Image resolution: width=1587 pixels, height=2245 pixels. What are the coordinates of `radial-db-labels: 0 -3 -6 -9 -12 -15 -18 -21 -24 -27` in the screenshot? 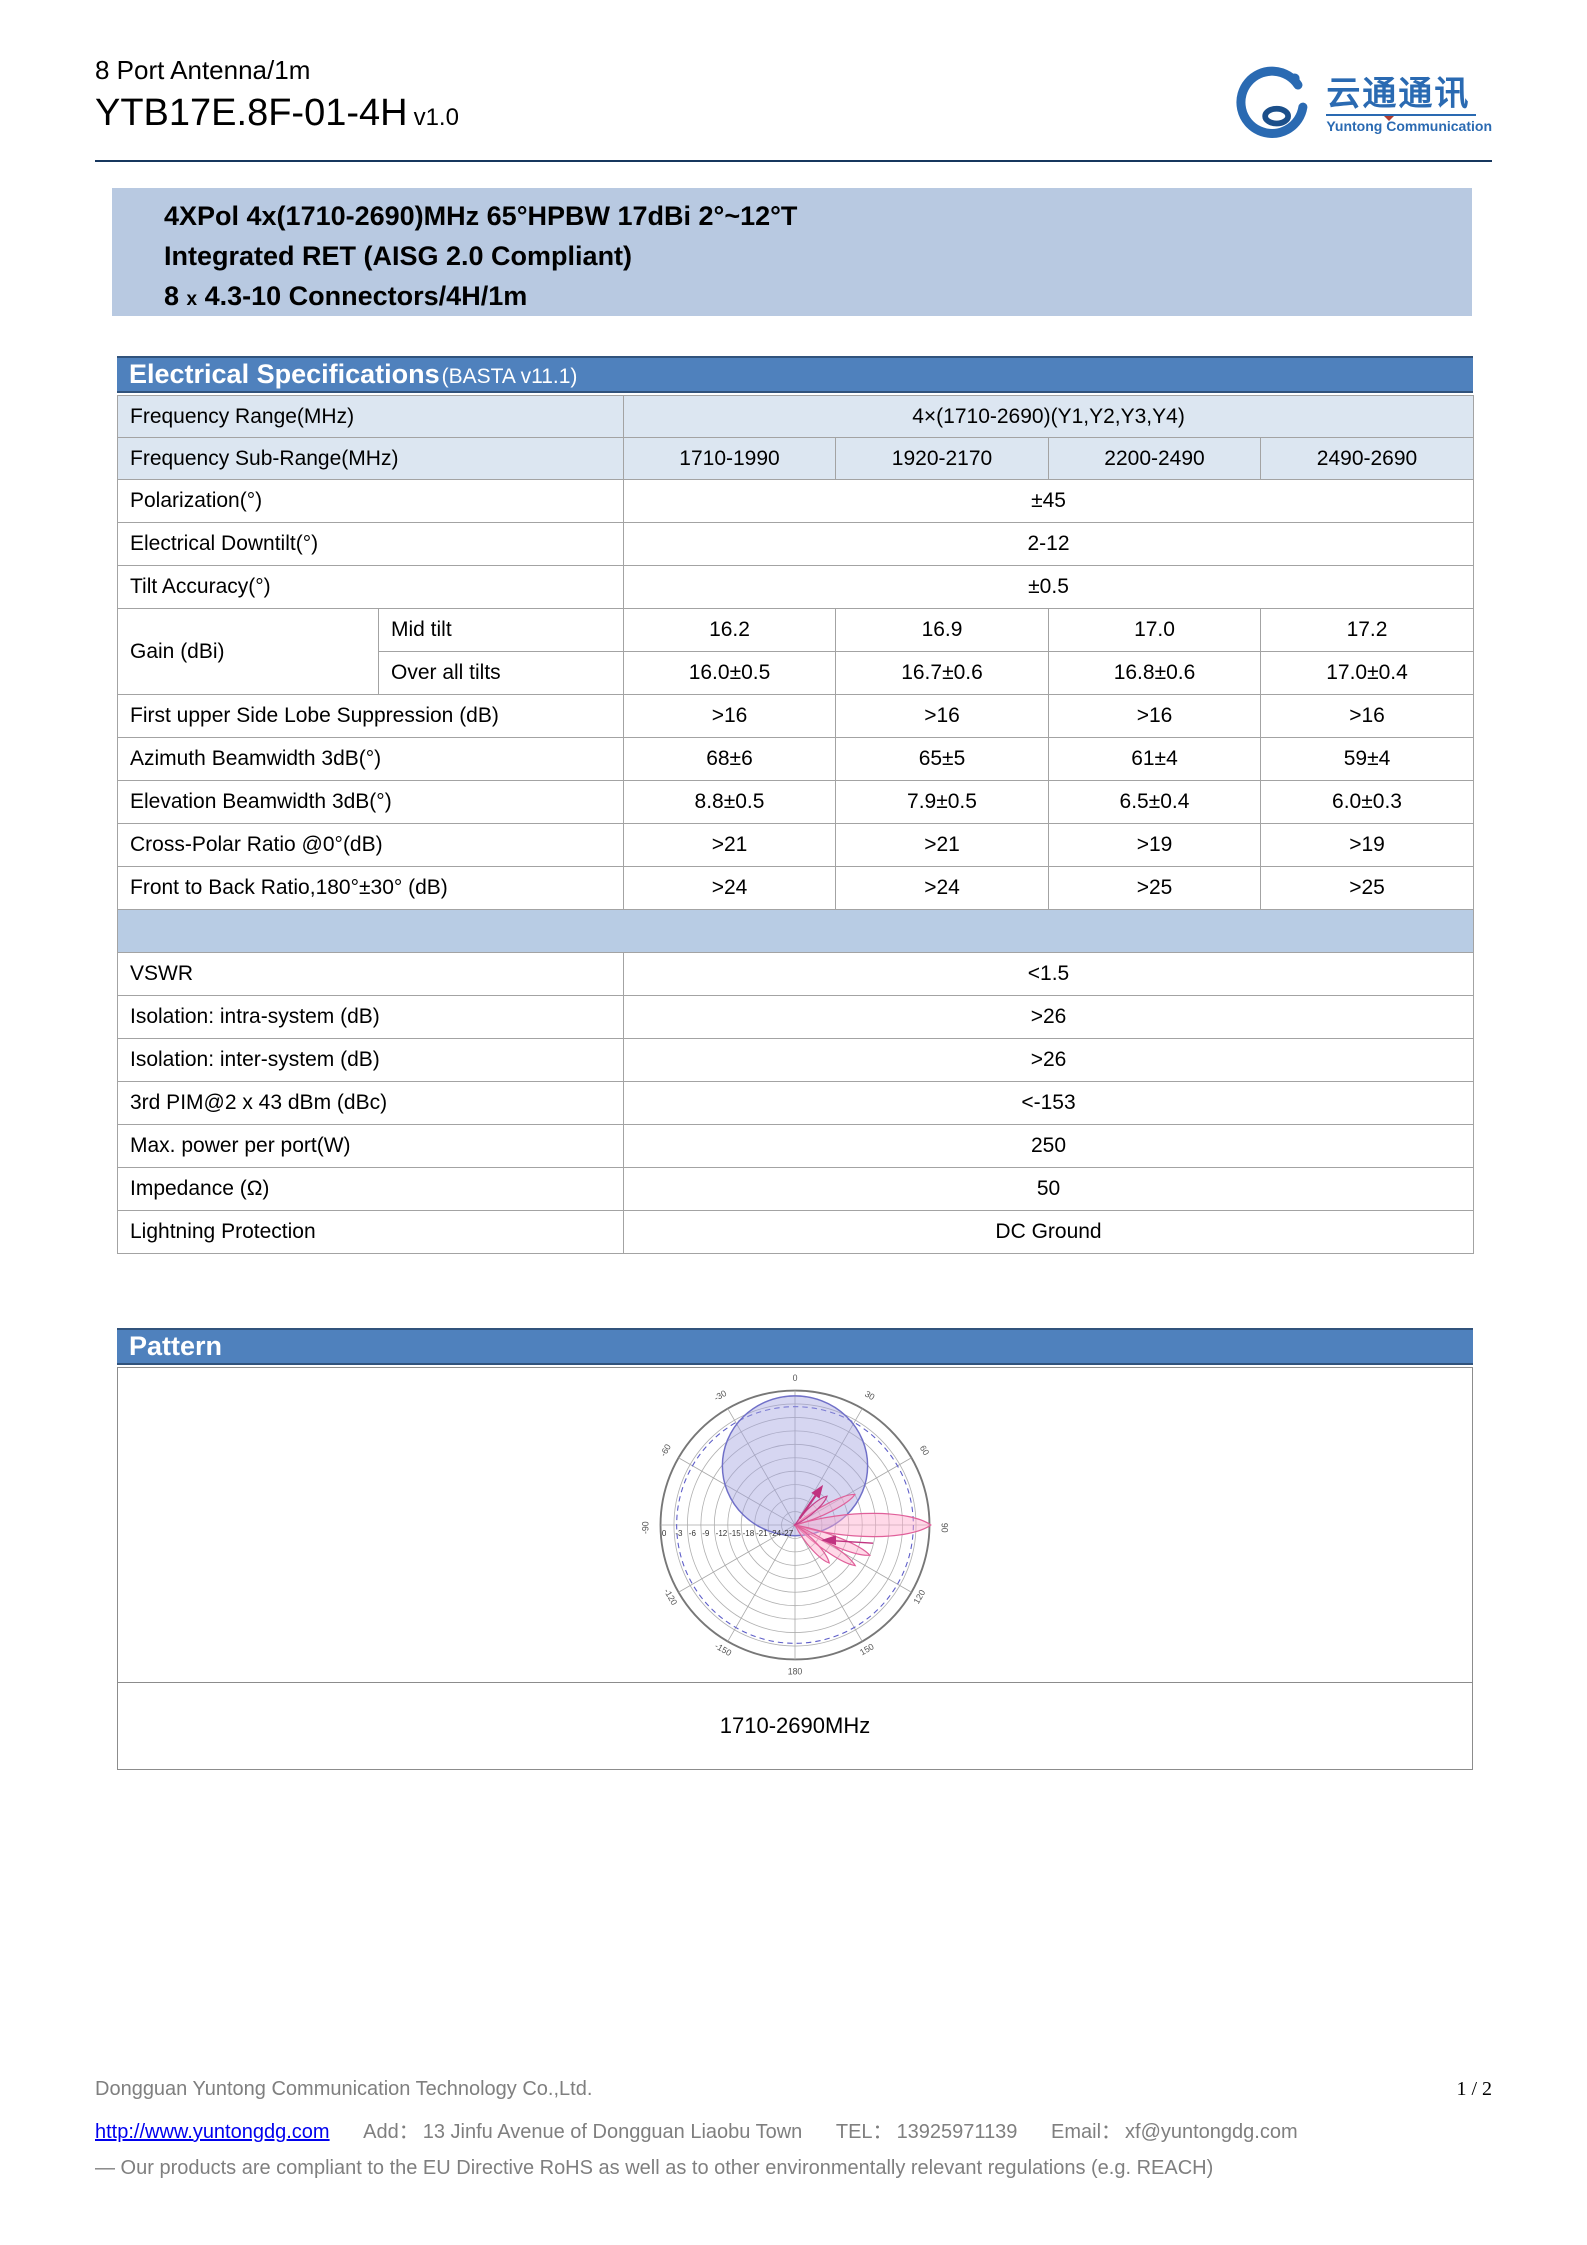 It's located at (728, 1533).